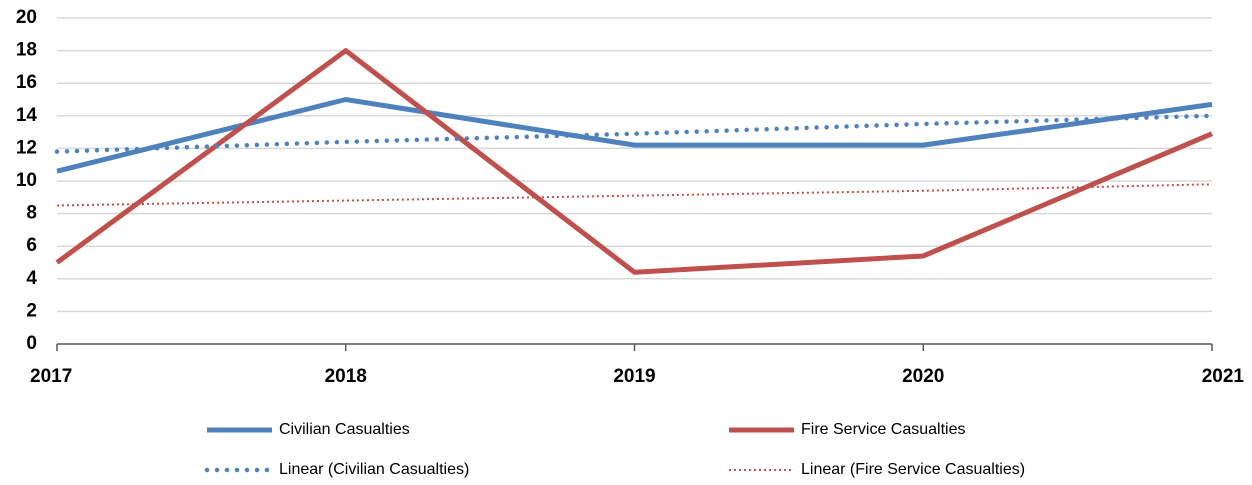 This screenshot has width=1252, height=485. I want to click on y-tick-label: 4, so click(31, 278).